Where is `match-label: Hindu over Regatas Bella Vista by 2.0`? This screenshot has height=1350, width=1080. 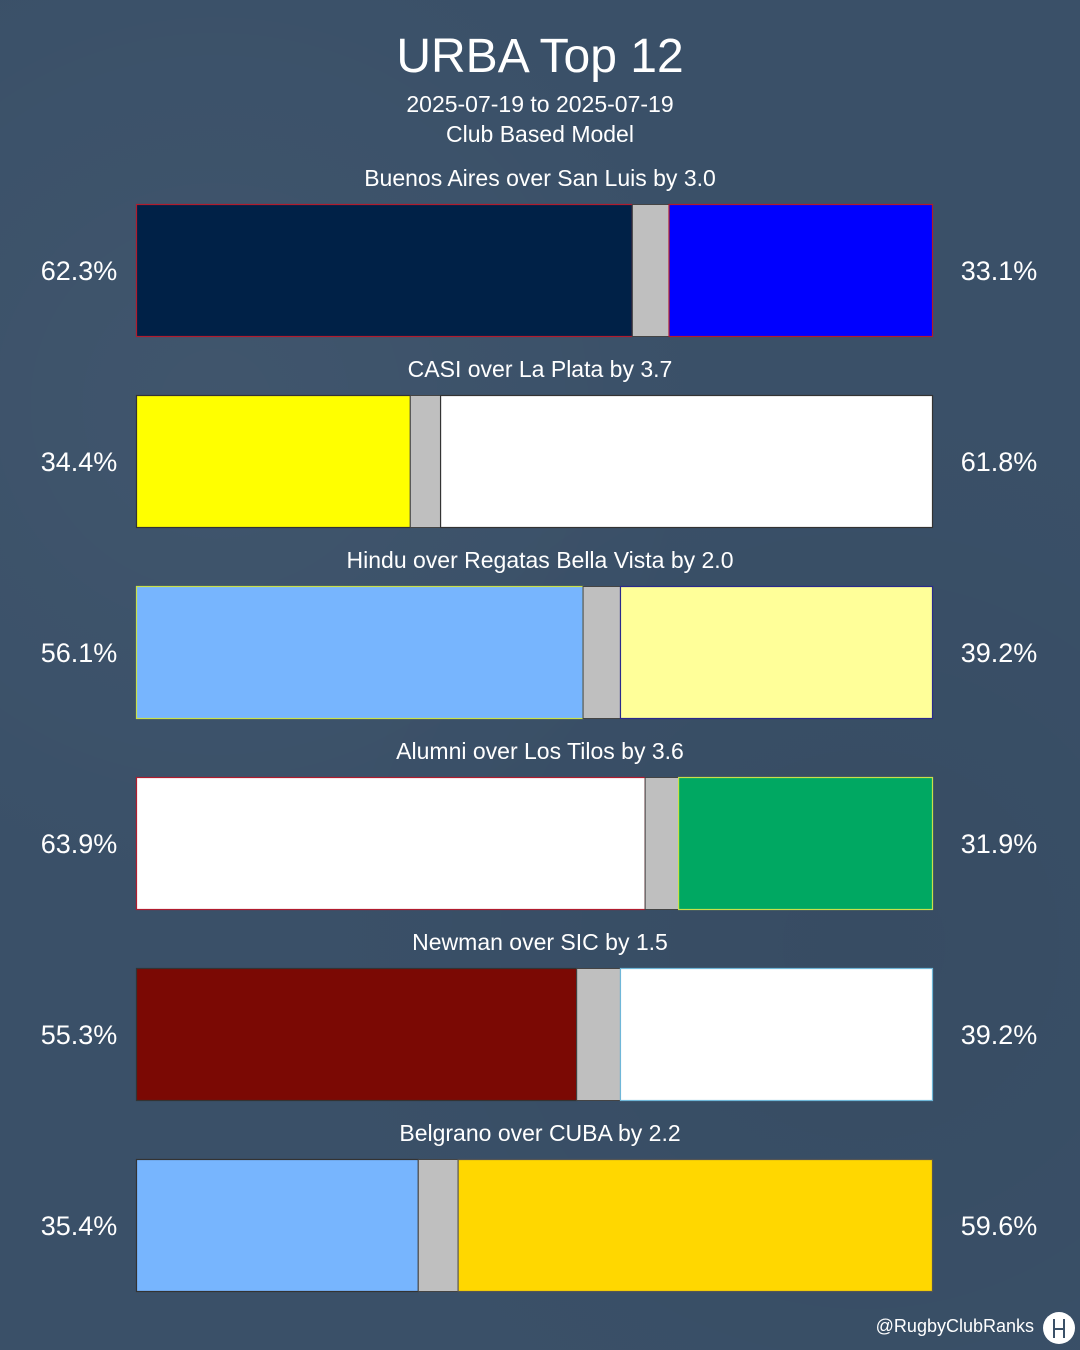 match-label: Hindu over Regatas Bella Vista by 2.0 is located at coordinates (540, 560).